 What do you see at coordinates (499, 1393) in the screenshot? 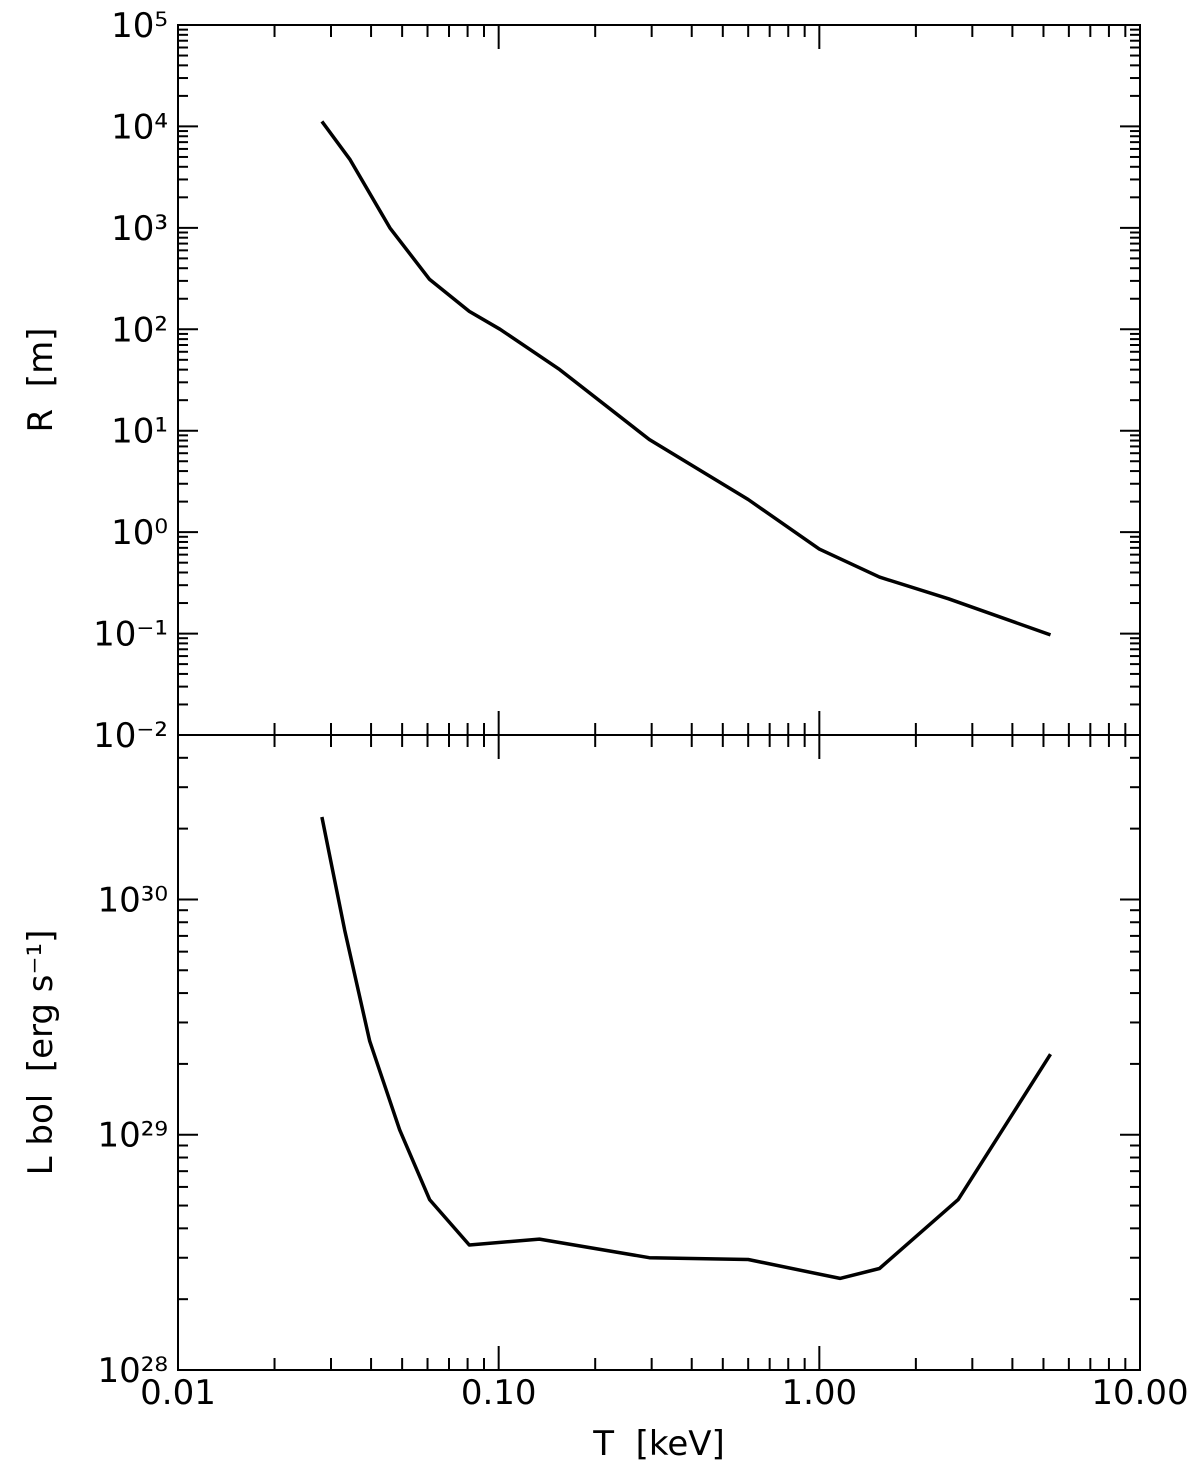
I see `x-tick-label: 0.10` at bounding box center [499, 1393].